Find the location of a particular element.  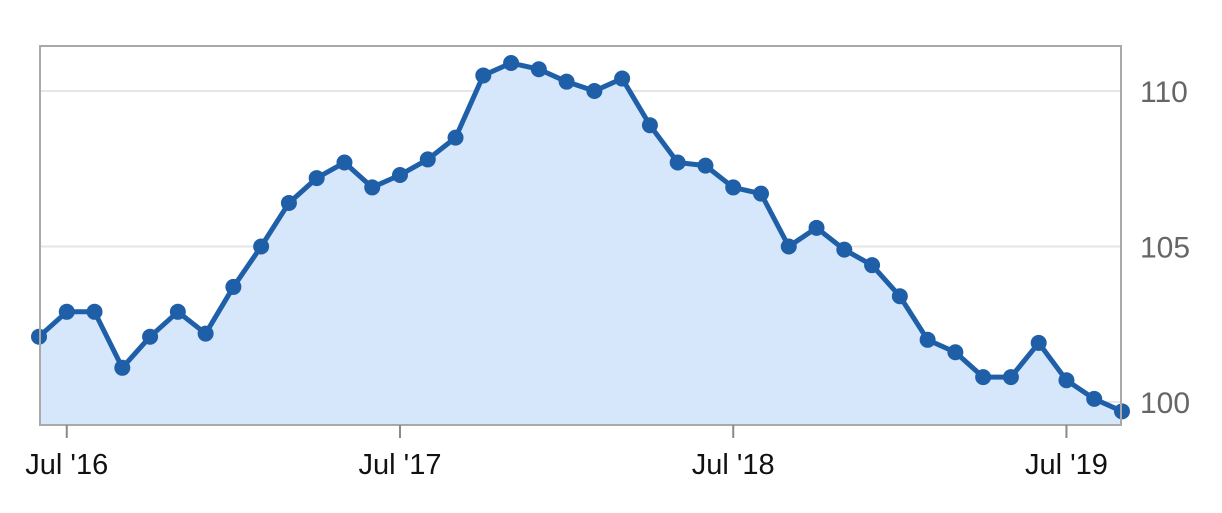

y-tick-label: 100 is located at coordinates (1165, 403).